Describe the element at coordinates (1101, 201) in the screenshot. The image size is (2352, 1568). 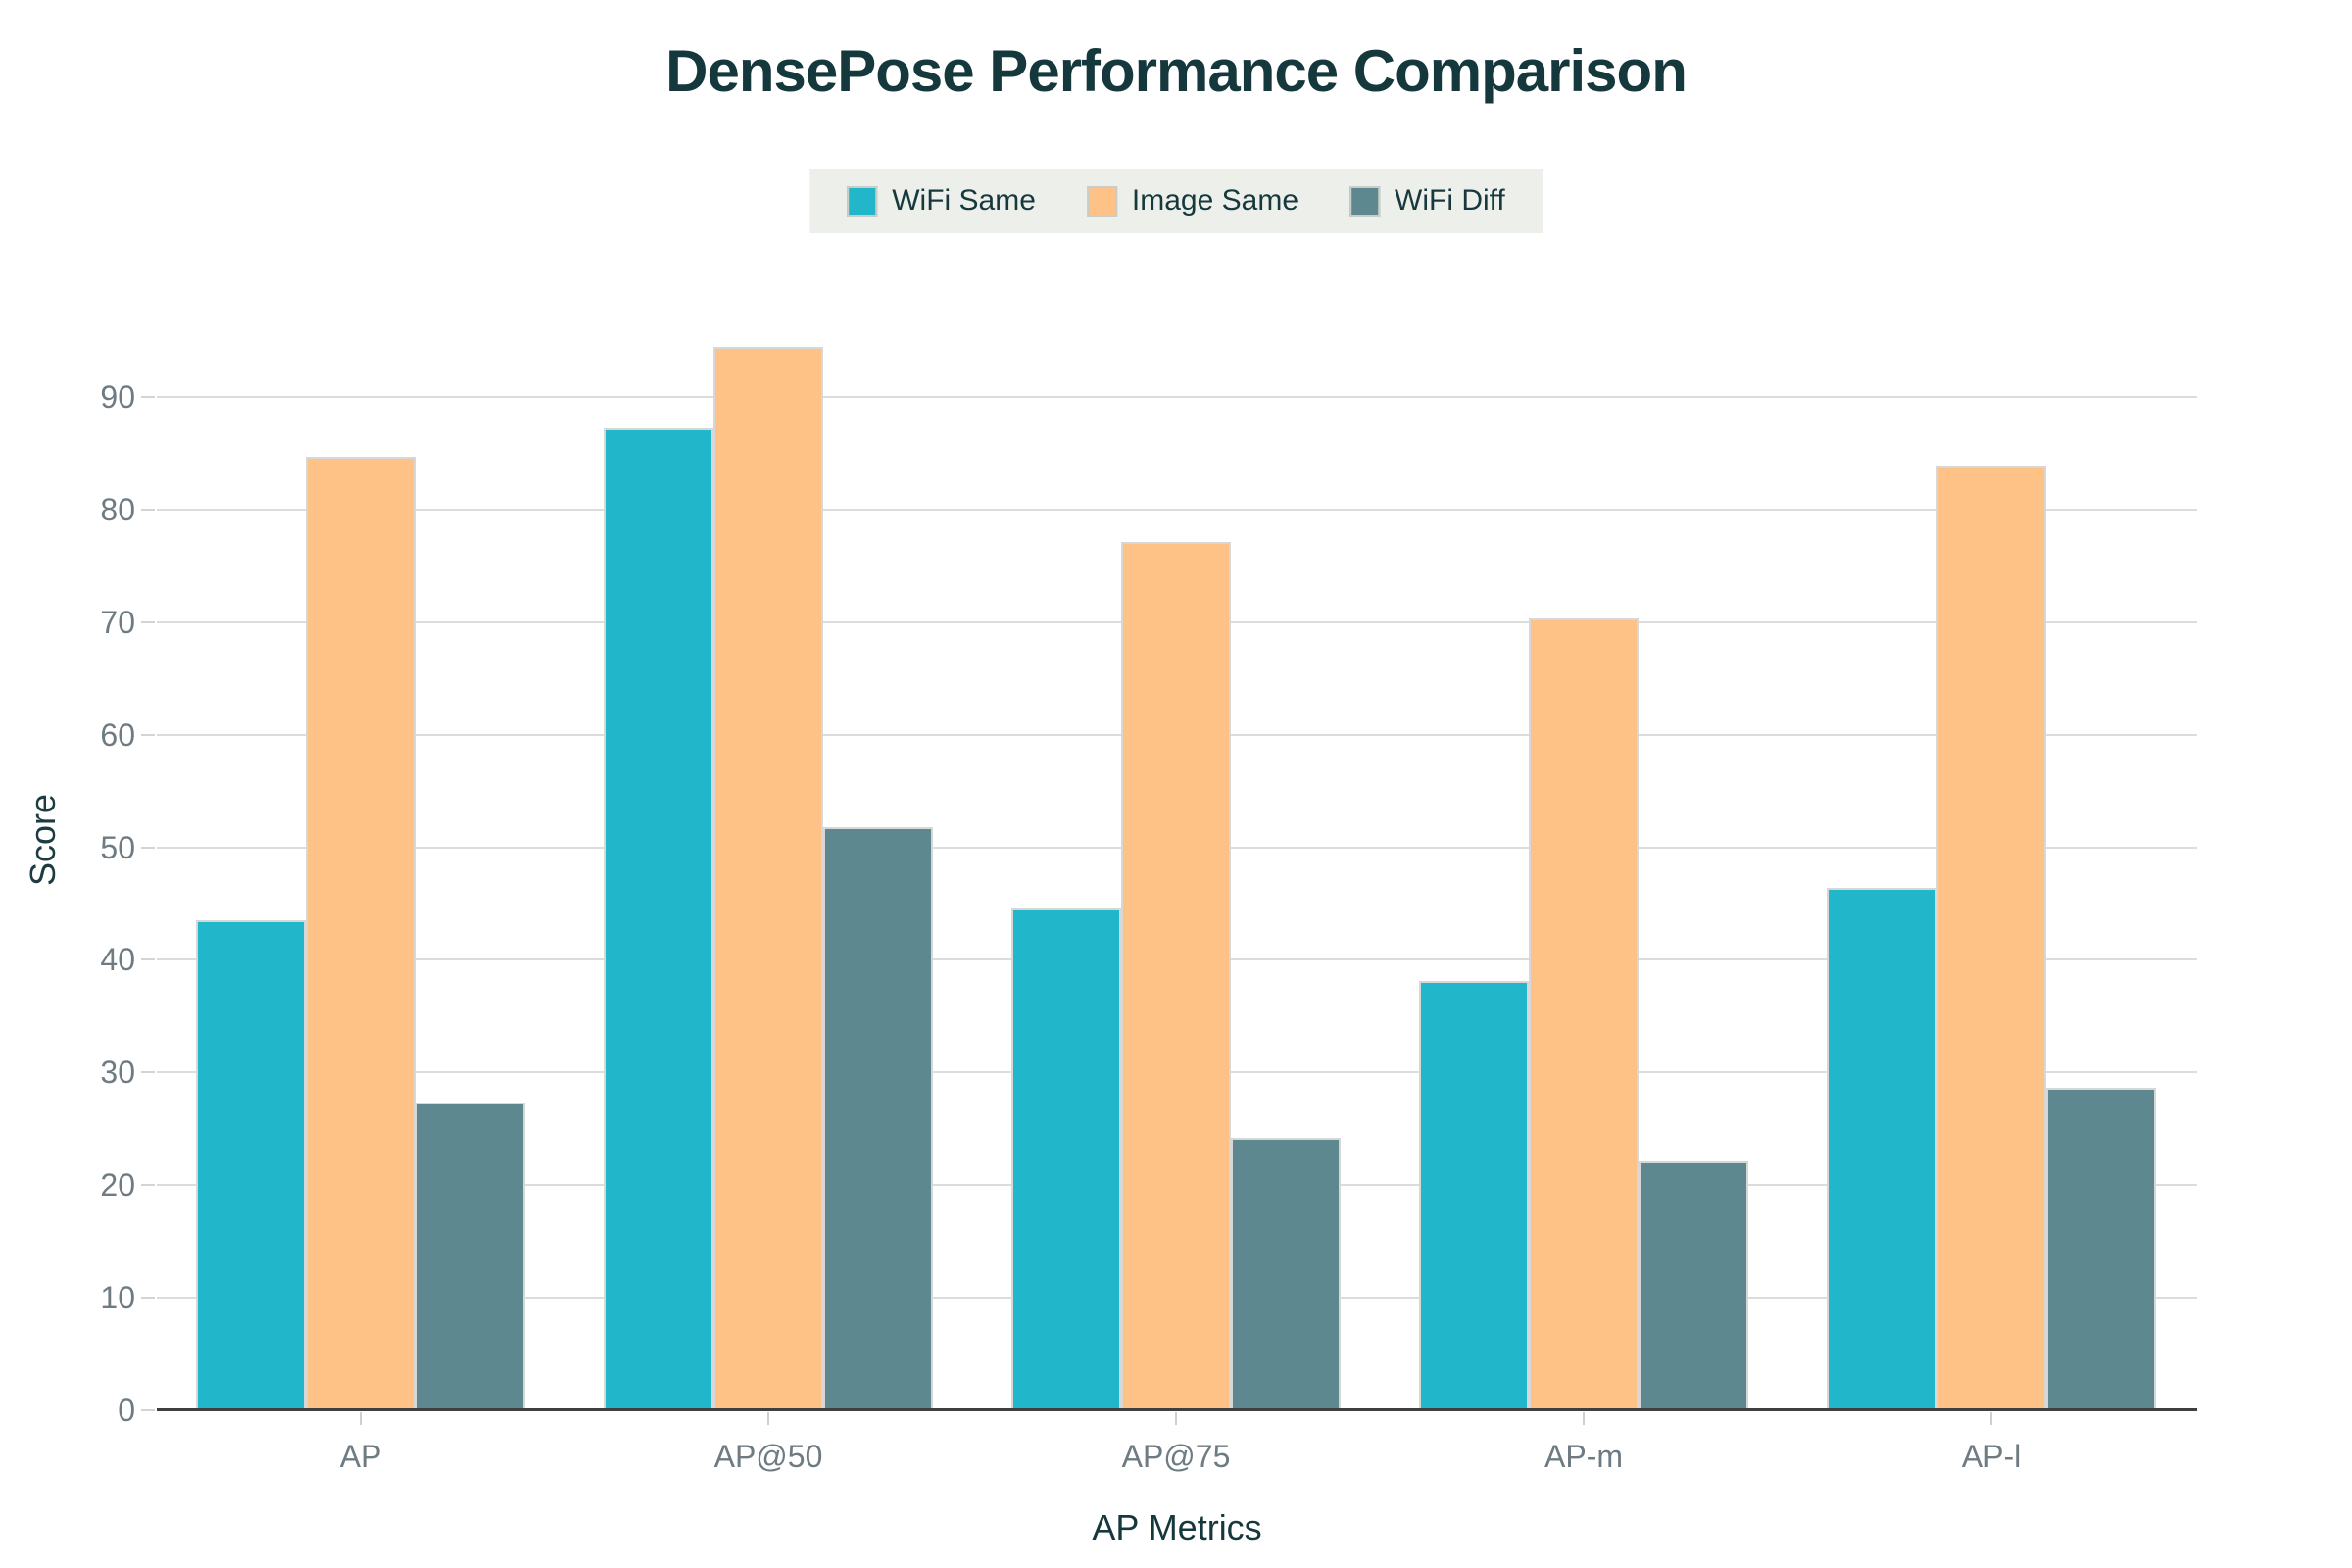
I see `legend-swatch-image-same` at that location.